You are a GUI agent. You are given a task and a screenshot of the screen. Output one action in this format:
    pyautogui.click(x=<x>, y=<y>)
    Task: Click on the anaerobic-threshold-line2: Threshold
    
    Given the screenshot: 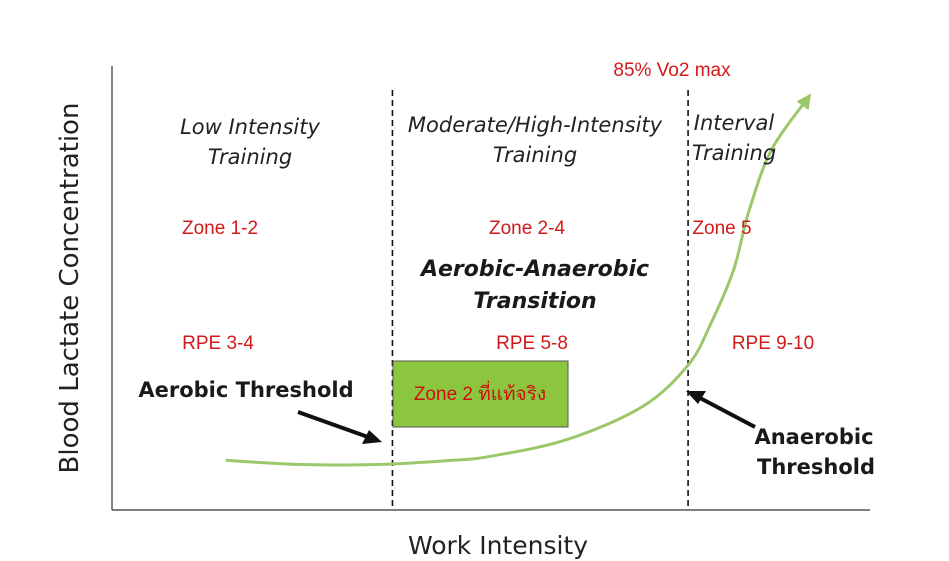 What is the action you would take?
    pyautogui.click(x=816, y=467)
    